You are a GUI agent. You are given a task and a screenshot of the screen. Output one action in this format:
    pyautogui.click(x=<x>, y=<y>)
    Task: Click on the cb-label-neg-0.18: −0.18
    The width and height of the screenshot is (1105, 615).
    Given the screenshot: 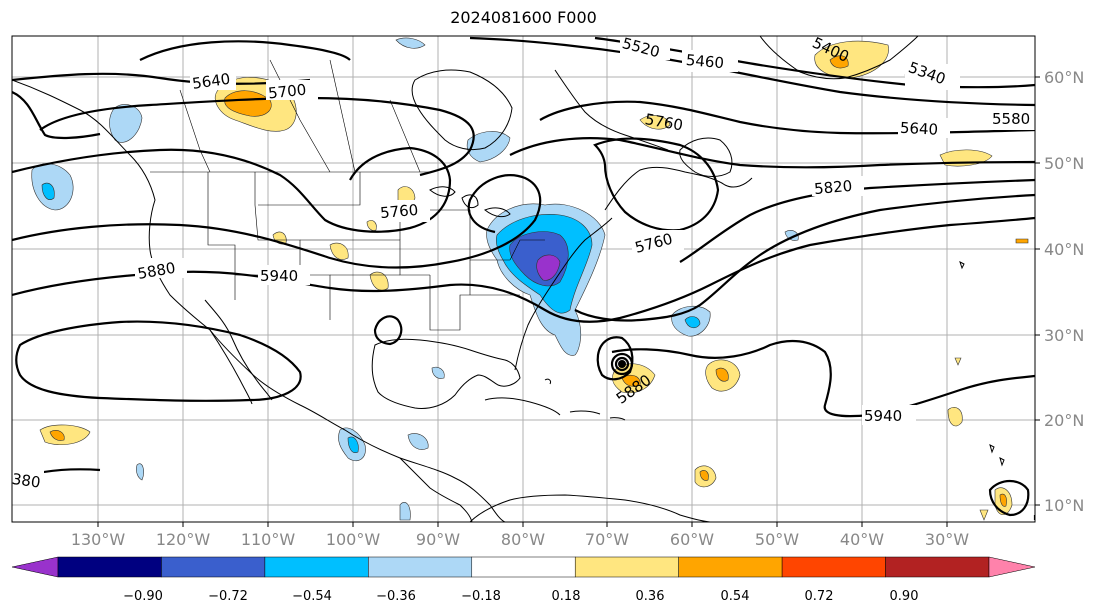 What is the action you would take?
    pyautogui.click(x=481, y=596)
    